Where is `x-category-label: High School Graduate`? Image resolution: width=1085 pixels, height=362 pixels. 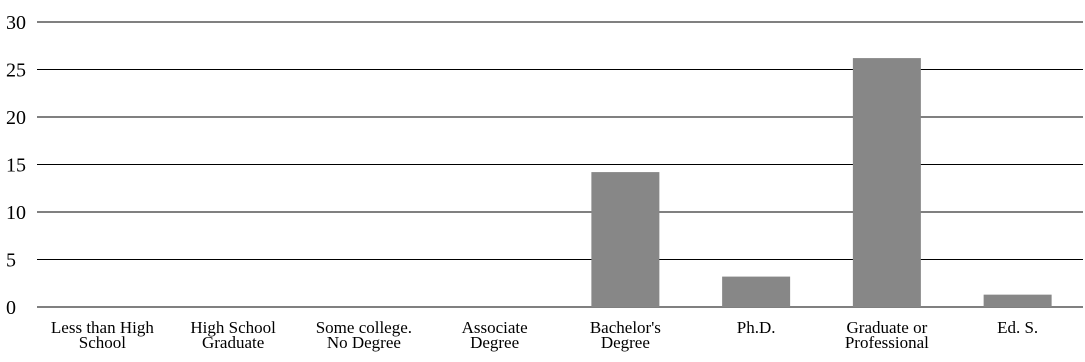
x-category-label: High School Graduate is located at coordinates (233, 335).